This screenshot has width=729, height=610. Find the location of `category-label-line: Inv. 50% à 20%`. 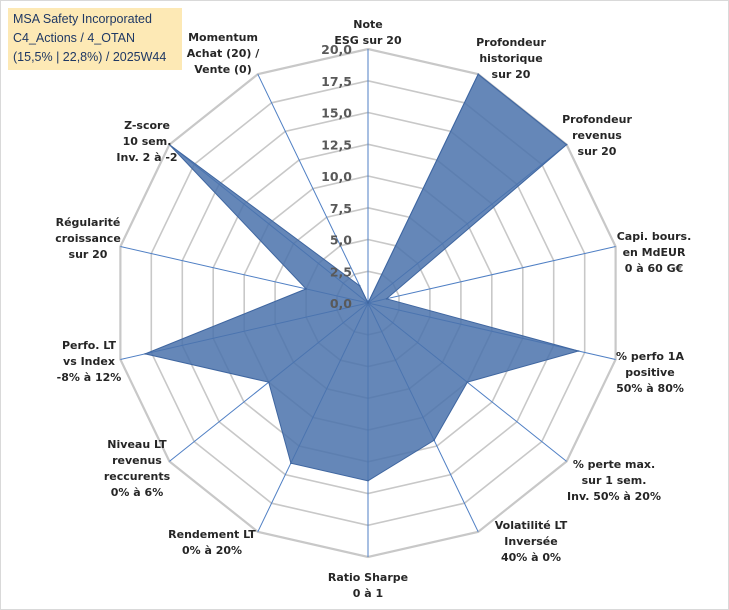

category-label-line: Inv. 50% à 20% is located at coordinates (614, 496).